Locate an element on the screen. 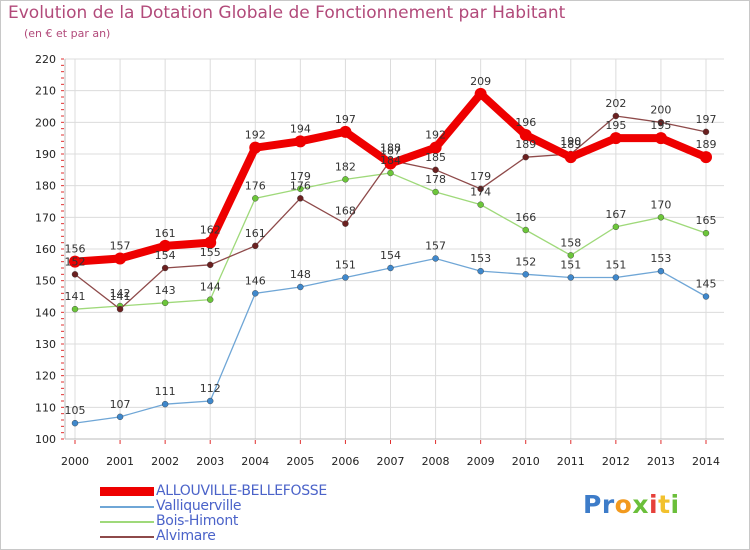 The width and height of the screenshot is (750, 550). data-label: 107 is located at coordinates (120, 404).